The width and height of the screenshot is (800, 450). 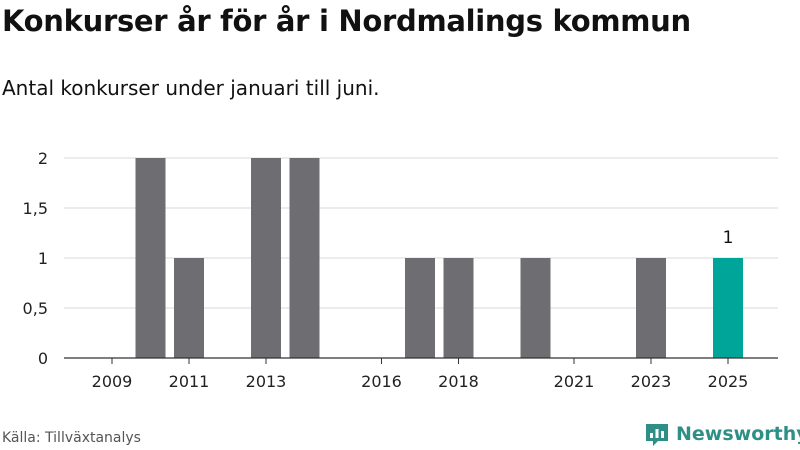 I want to click on x-tick-label: 2009, so click(x=112, y=381).